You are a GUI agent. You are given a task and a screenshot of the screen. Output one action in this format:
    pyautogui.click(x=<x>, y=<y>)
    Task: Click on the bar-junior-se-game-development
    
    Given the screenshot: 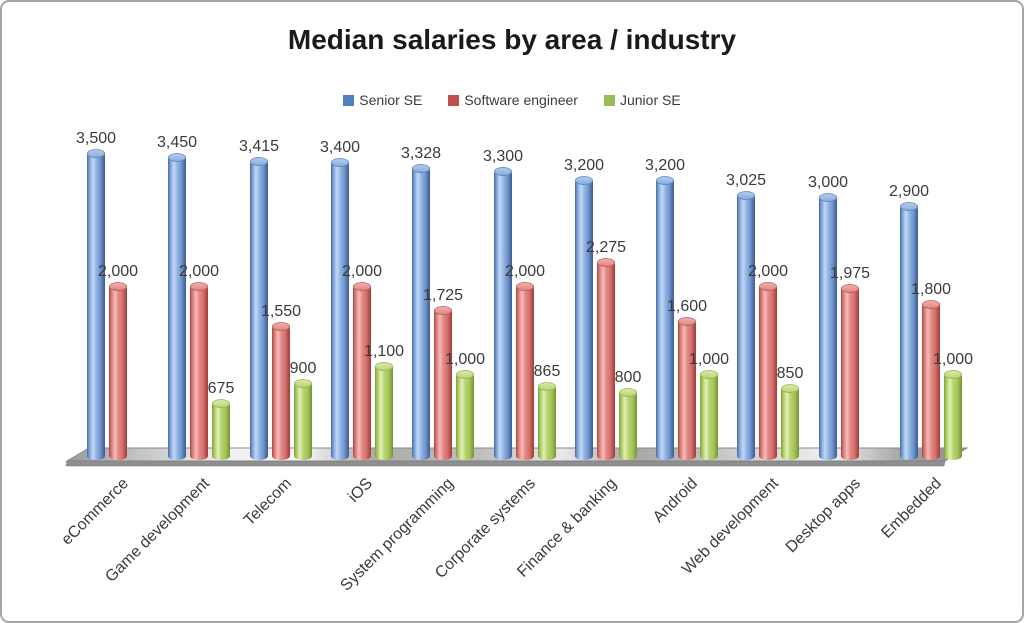 What is the action you would take?
    pyautogui.click(x=221, y=429)
    